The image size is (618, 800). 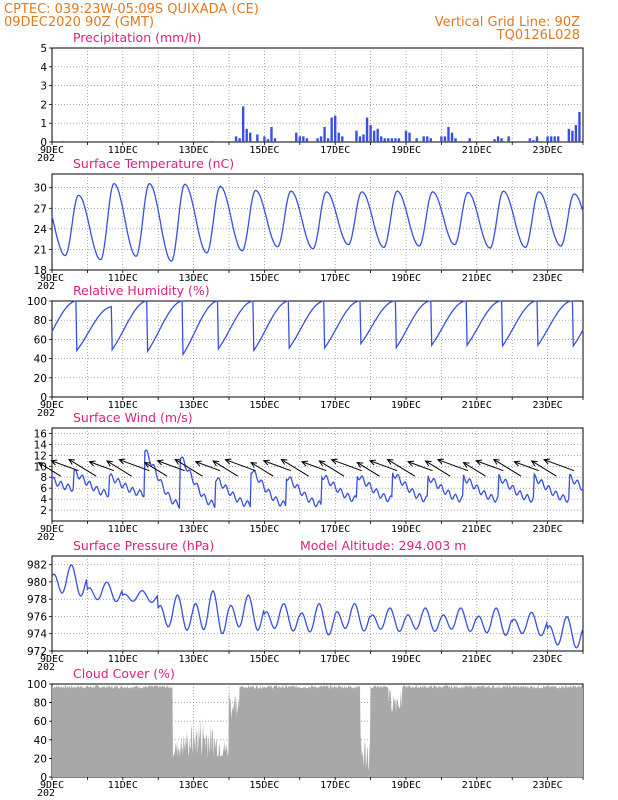 What do you see at coordinates (52, 785) in the screenshot?
I see `x-tick-label: 9DEC` at bounding box center [52, 785].